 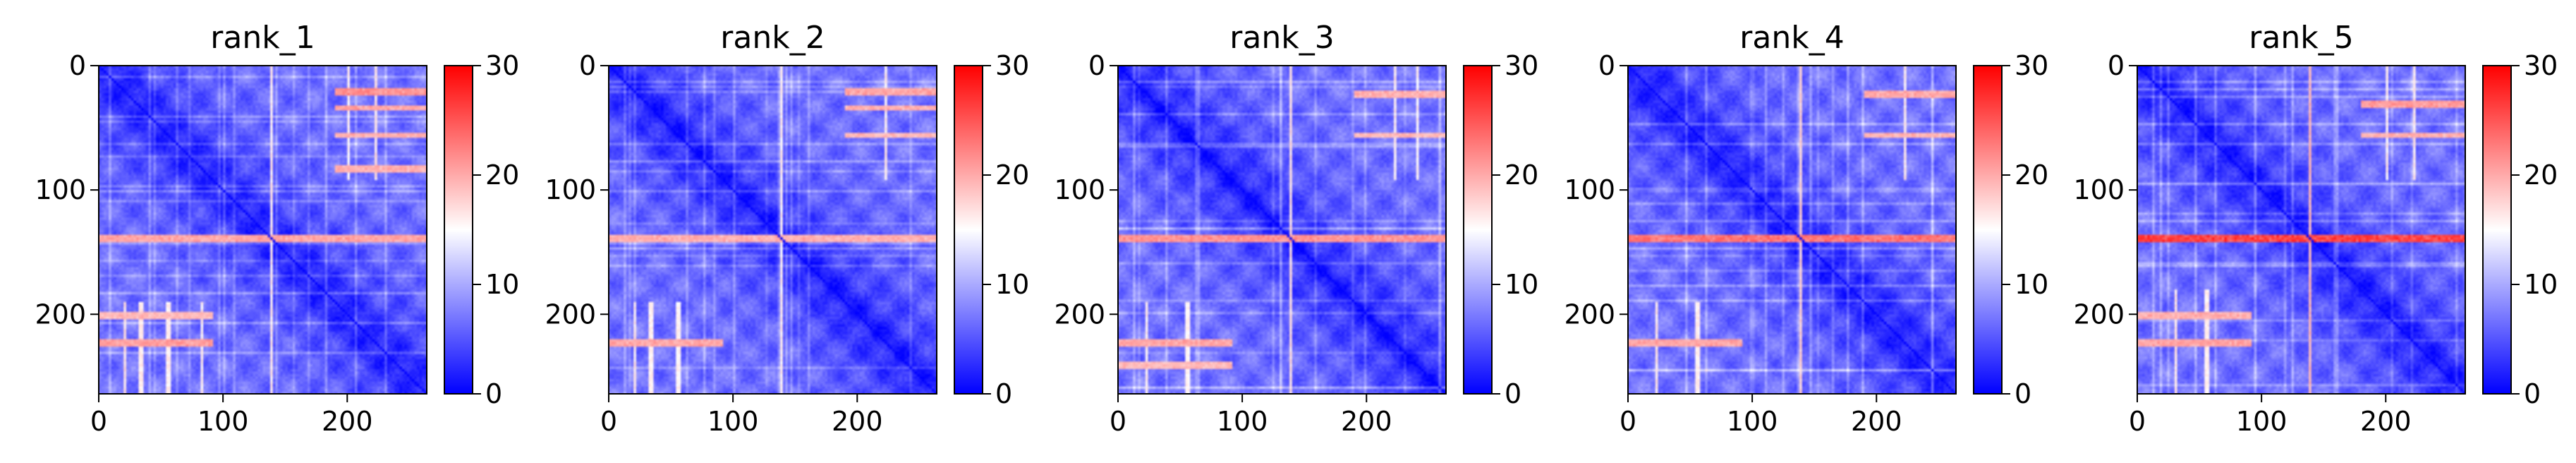 I want to click on panel-title: rank_3, so click(x=1281, y=38).